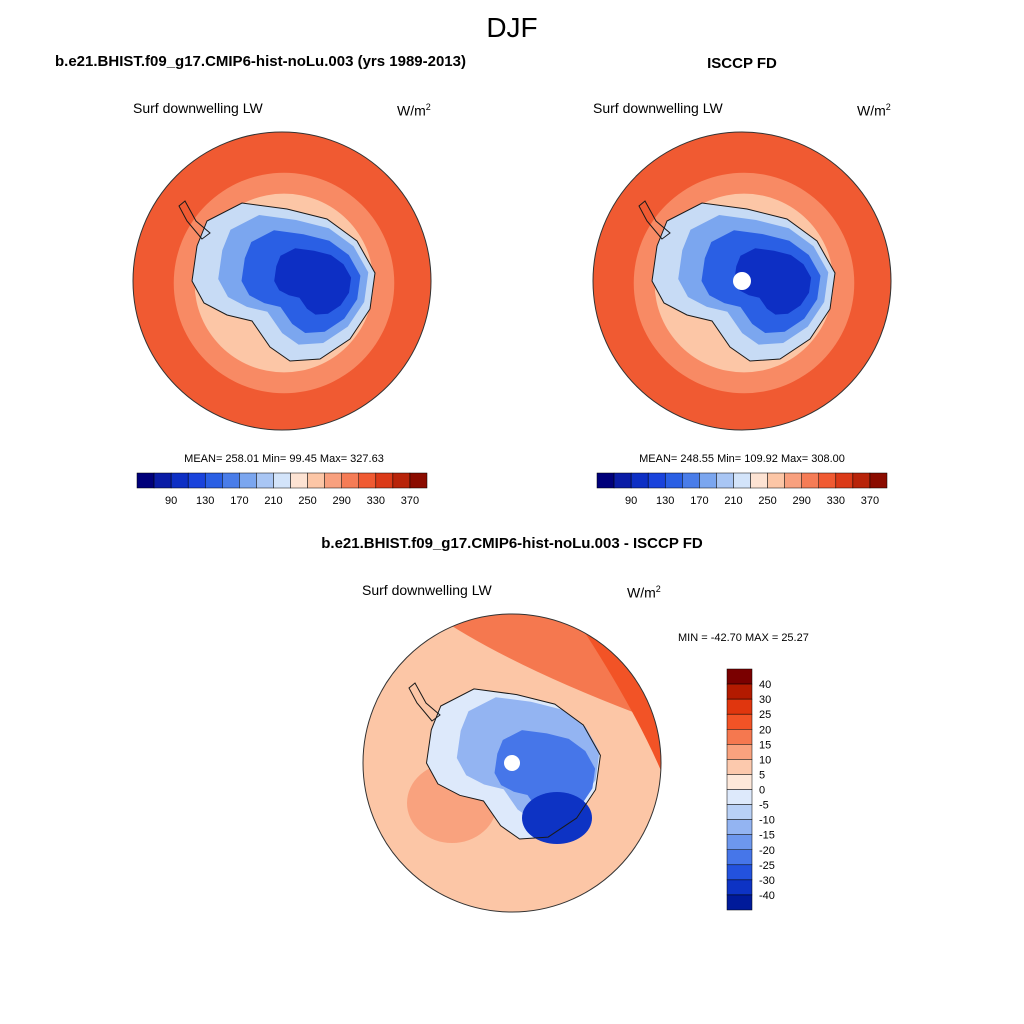 The image size is (1024, 1024). I want to click on colorbar-tick-label: 130, so click(665, 501).